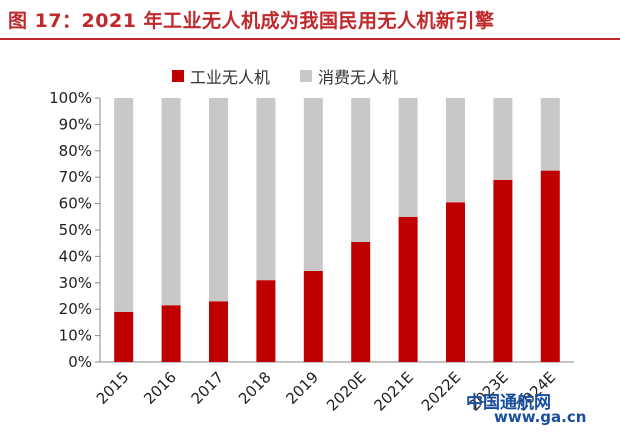 The width and height of the screenshot is (620, 432). I want to click on y-tick-label: 30%, so click(75, 283).